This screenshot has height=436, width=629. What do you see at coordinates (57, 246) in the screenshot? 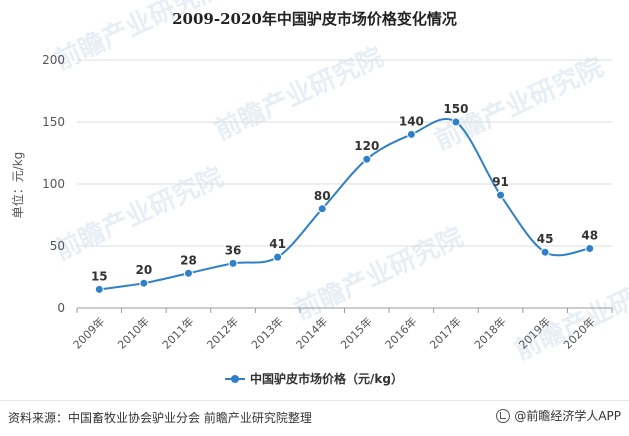
I see `y-tick-label: 50` at bounding box center [57, 246].